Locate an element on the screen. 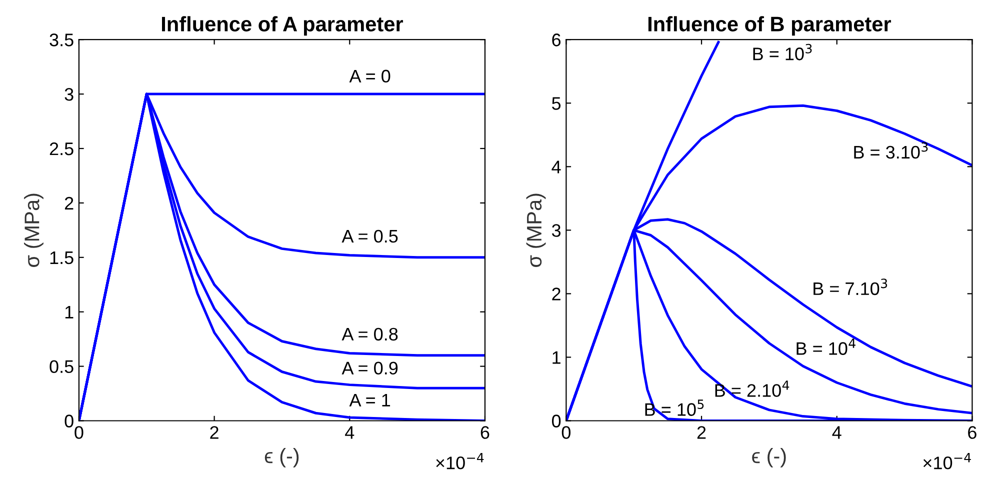 Image resolution: width=987 pixels, height=495 pixels. y-tick-label: 2.5 is located at coordinates (62, 149).